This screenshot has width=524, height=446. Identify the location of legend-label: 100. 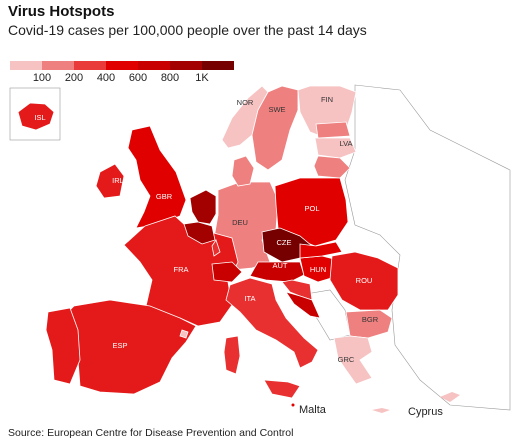
(42, 78).